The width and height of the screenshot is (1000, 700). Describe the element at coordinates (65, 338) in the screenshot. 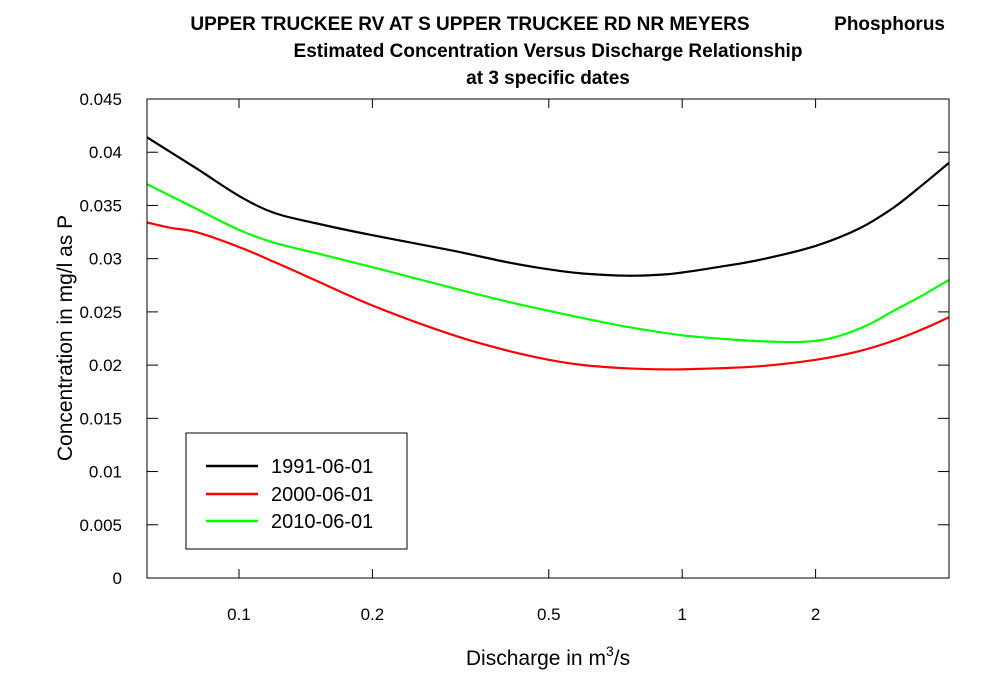

I see `y-axis-label: Concentration in mg/l as P` at that location.